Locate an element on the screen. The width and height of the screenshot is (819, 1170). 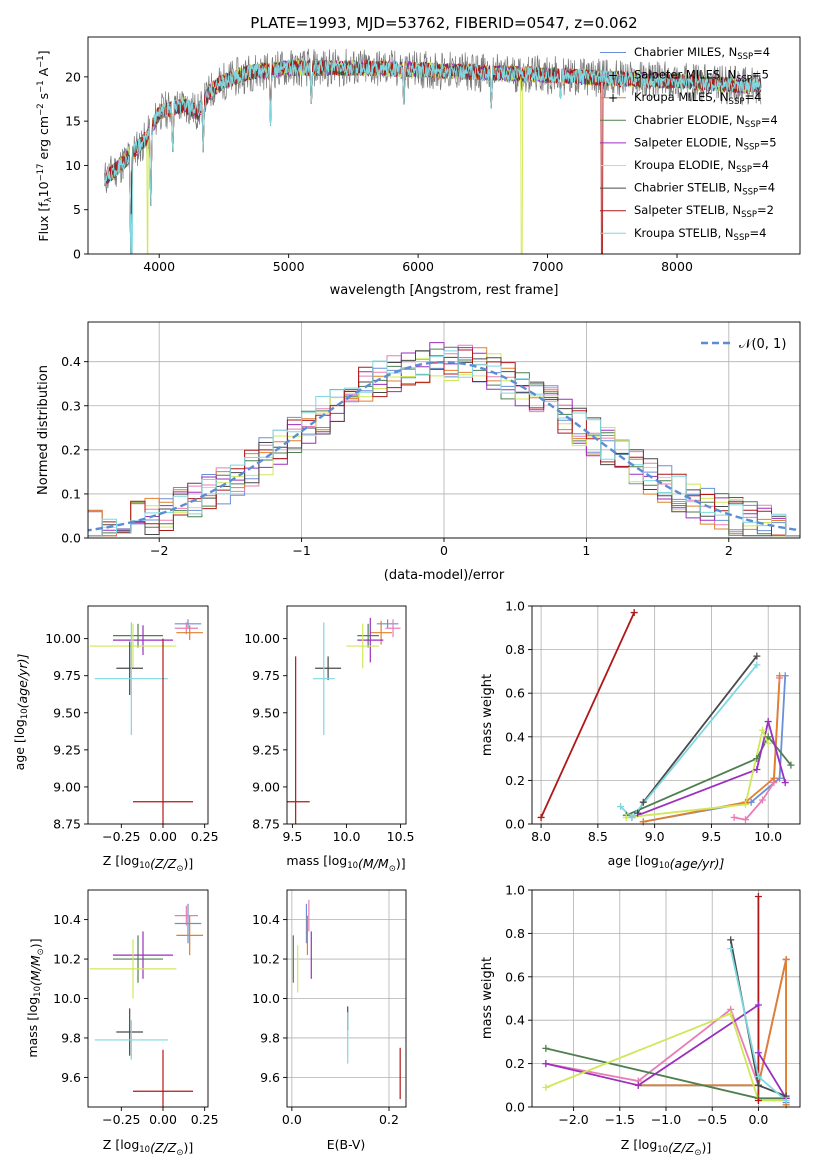
y-tick-label: 9.25 is located at coordinates (266, 749).